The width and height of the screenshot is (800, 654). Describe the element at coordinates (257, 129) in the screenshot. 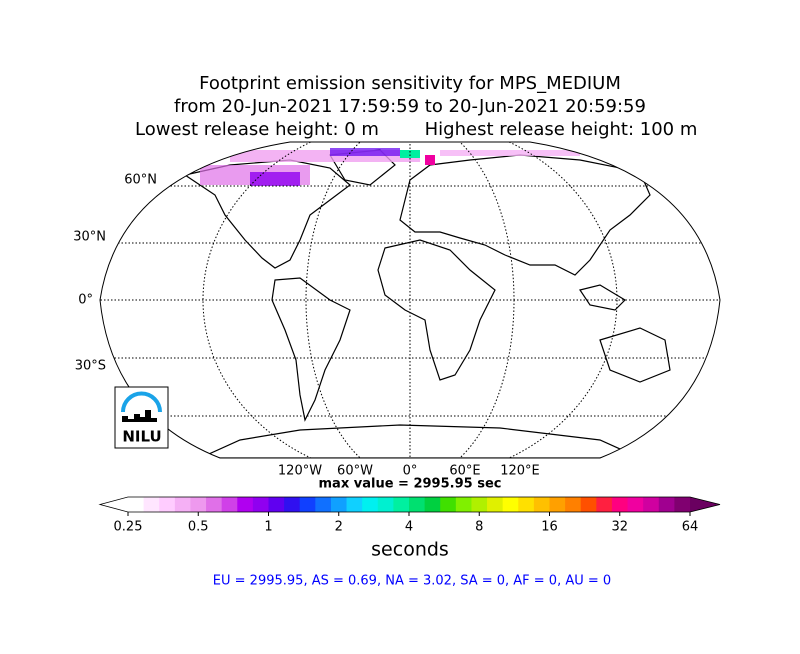

I see `title-line: Lowest release height: 0 m` at that location.